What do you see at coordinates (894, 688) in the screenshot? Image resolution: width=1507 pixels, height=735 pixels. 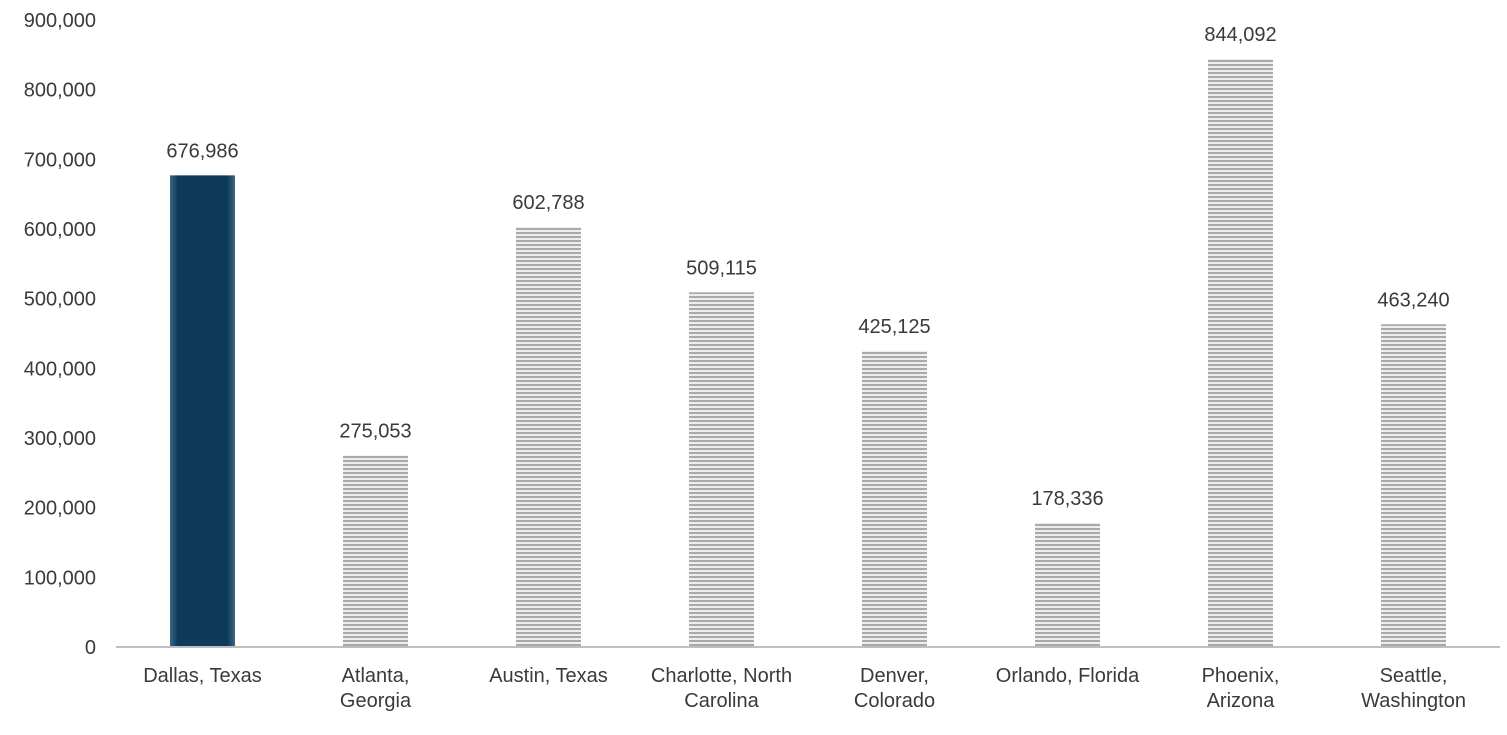 I see `x-category-label: Denver, Colorado` at bounding box center [894, 688].